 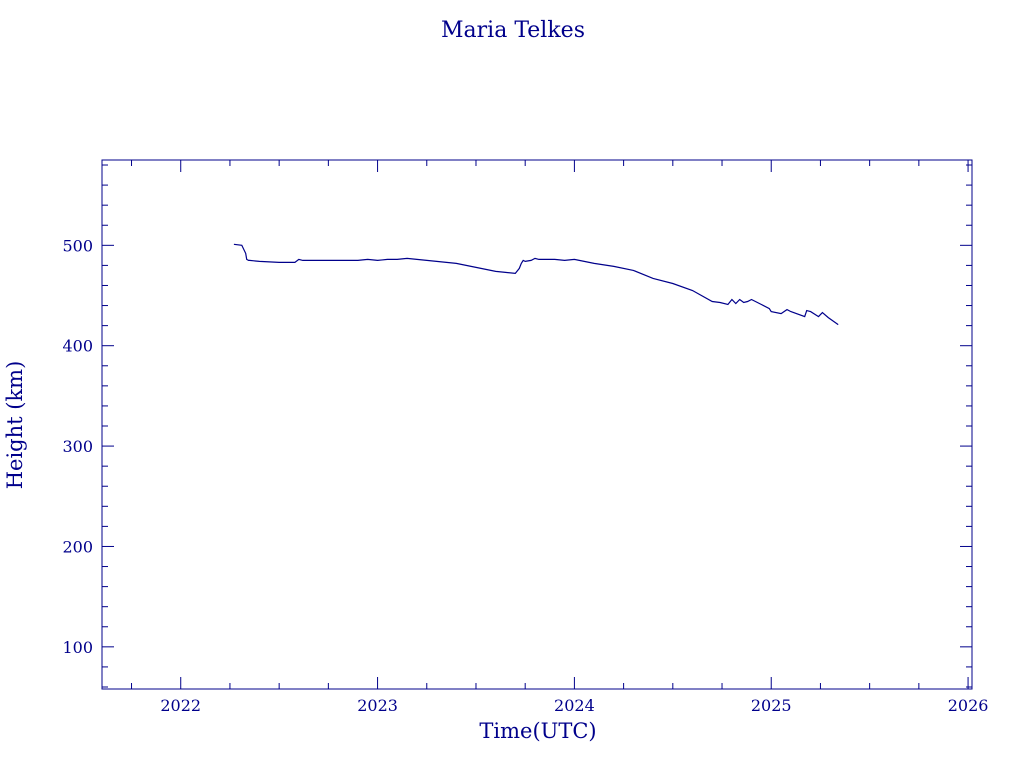 What do you see at coordinates (15, 425) in the screenshot?
I see `y-axis-label: Height (km)` at bounding box center [15, 425].